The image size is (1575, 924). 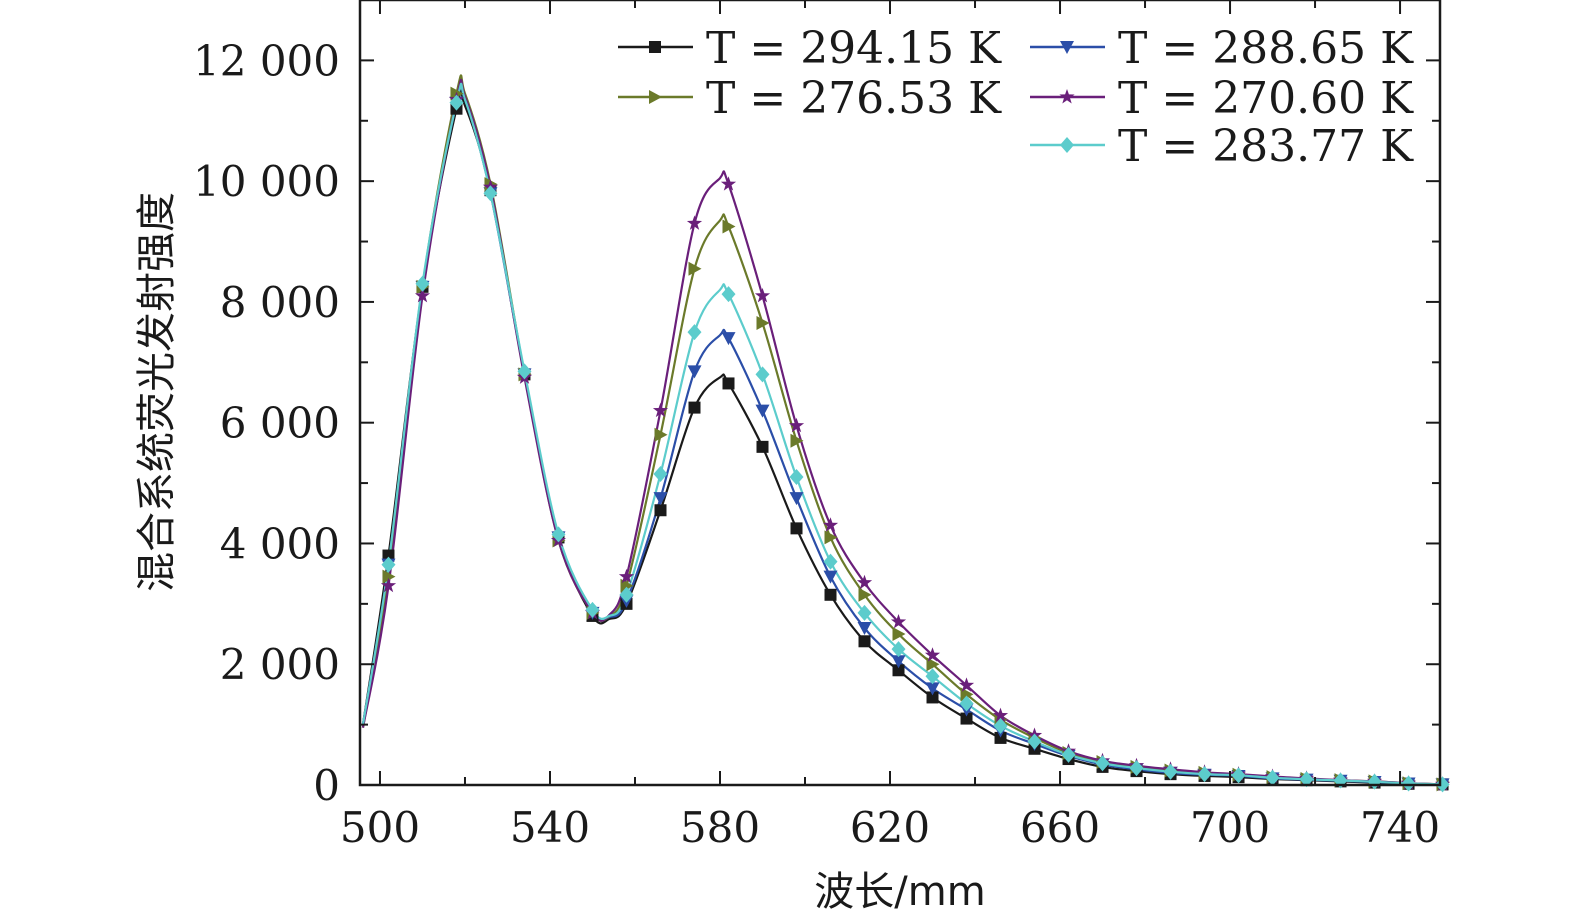 What do you see at coordinates (1067, 47) in the screenshot?
I see `legend-marker-triangle-down` at bounding box center [1067, 47].